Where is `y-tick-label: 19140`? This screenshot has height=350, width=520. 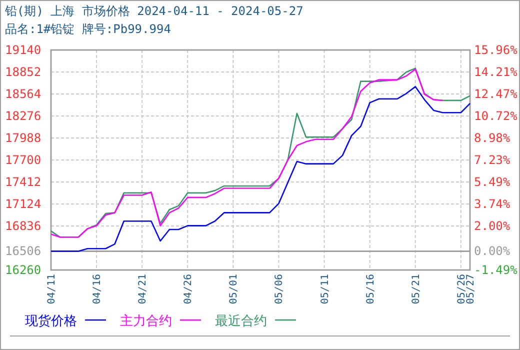 y-tick-label: 19140 is located at coordinates (23, 50).